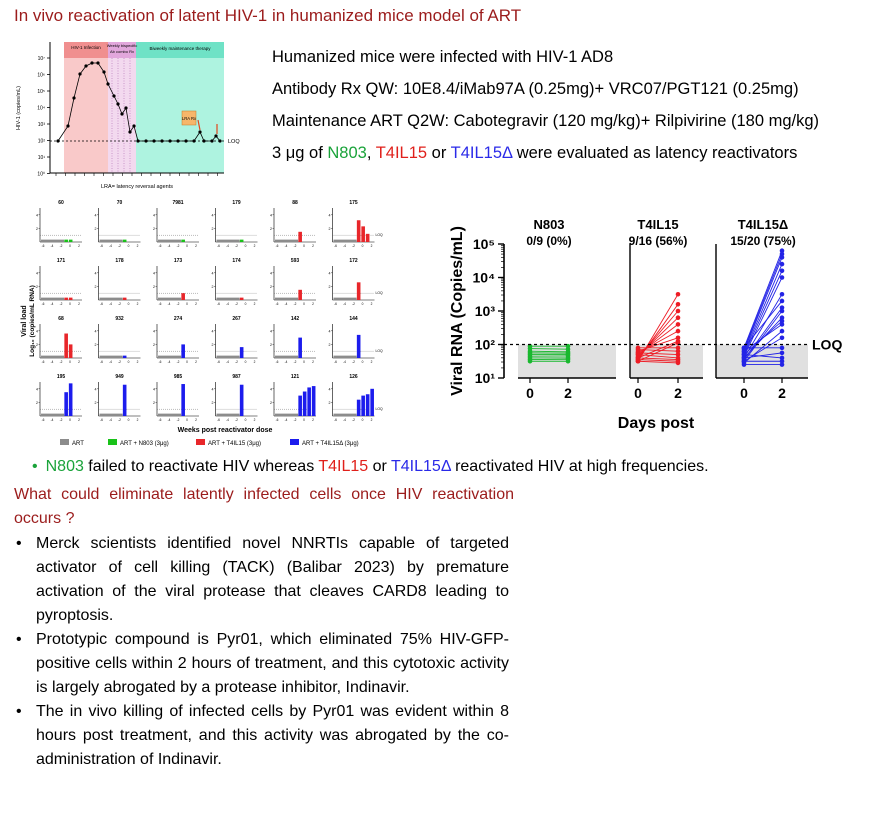 Image resolution: width=887 pixels, height=823 pixels. Describe the element at coordinates (177, 203) in the screenshot. I see `mouse-id-label: 7981` at that location.